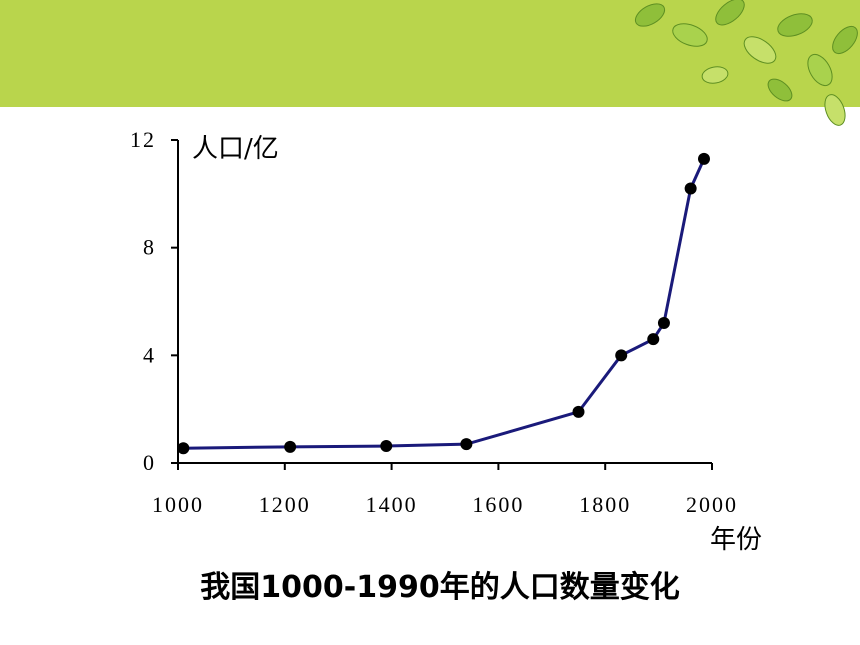 The image size is (860, 645). What do you see at coordinates (178, 504) in the screenshot?
I see `x-tick-label: 1000` at bounding box center [178, 504].